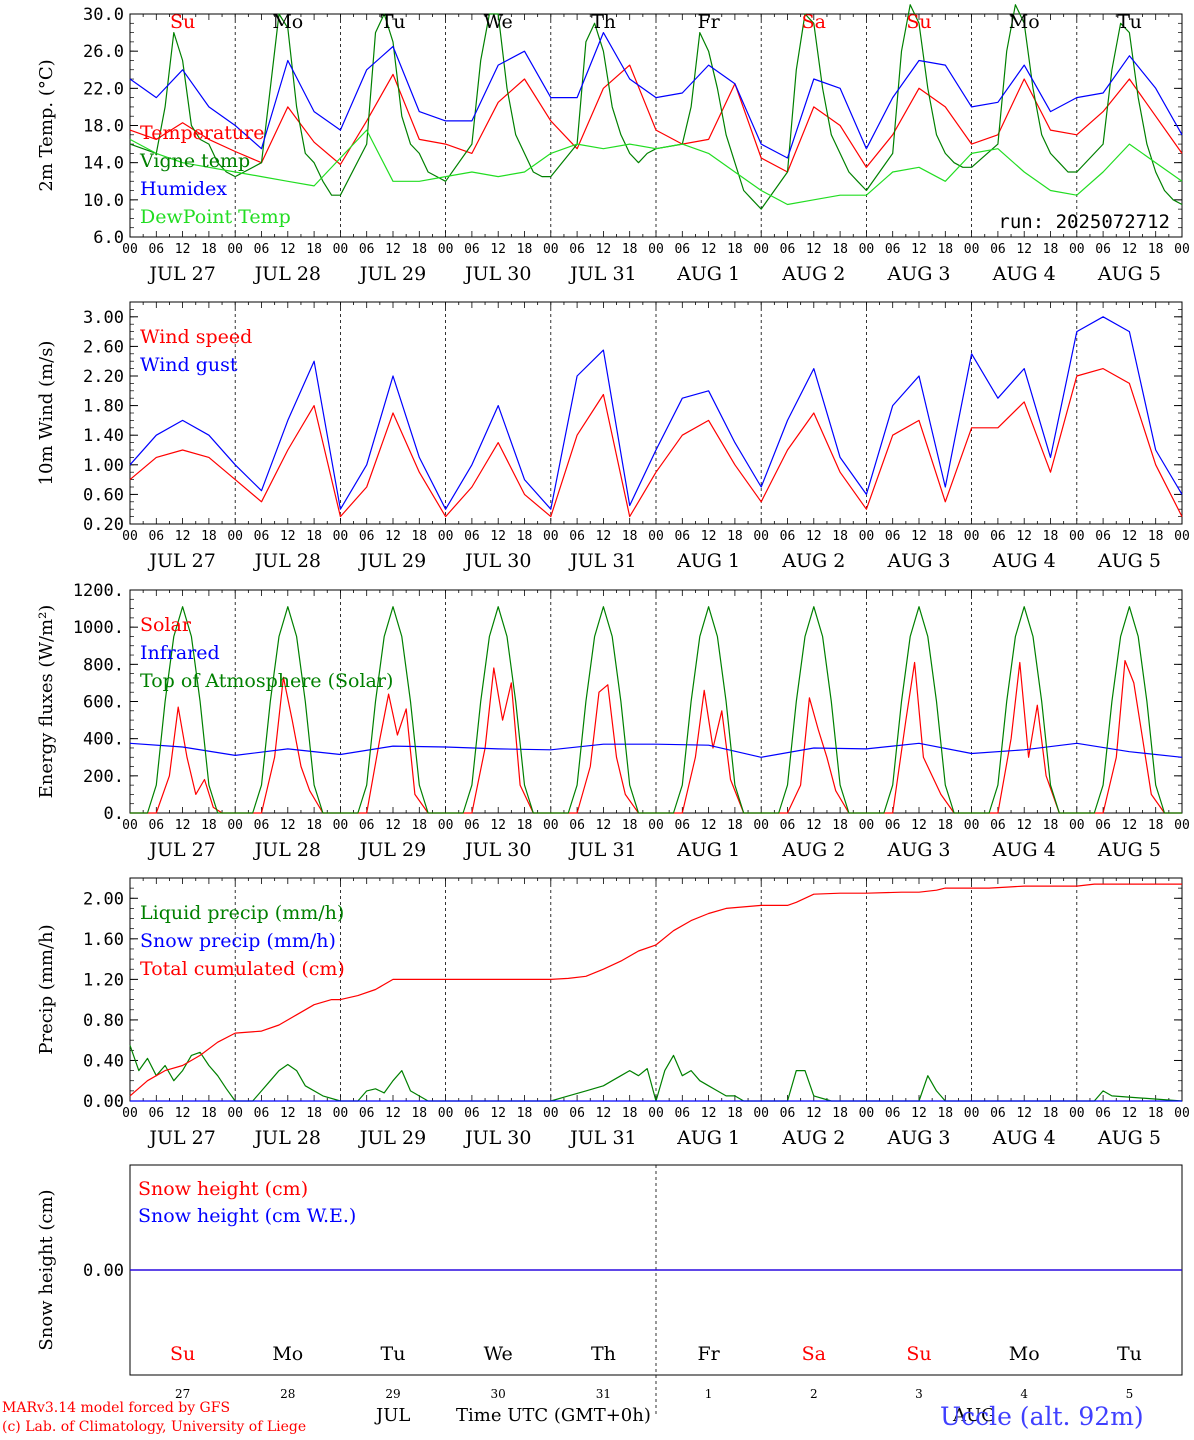 This screenshot has width=1194, height=1440. What do you see at coordinates (103, 466) in the screenshot?
I see `y-tick-label: 1.00` at bounding box center [103, 466].